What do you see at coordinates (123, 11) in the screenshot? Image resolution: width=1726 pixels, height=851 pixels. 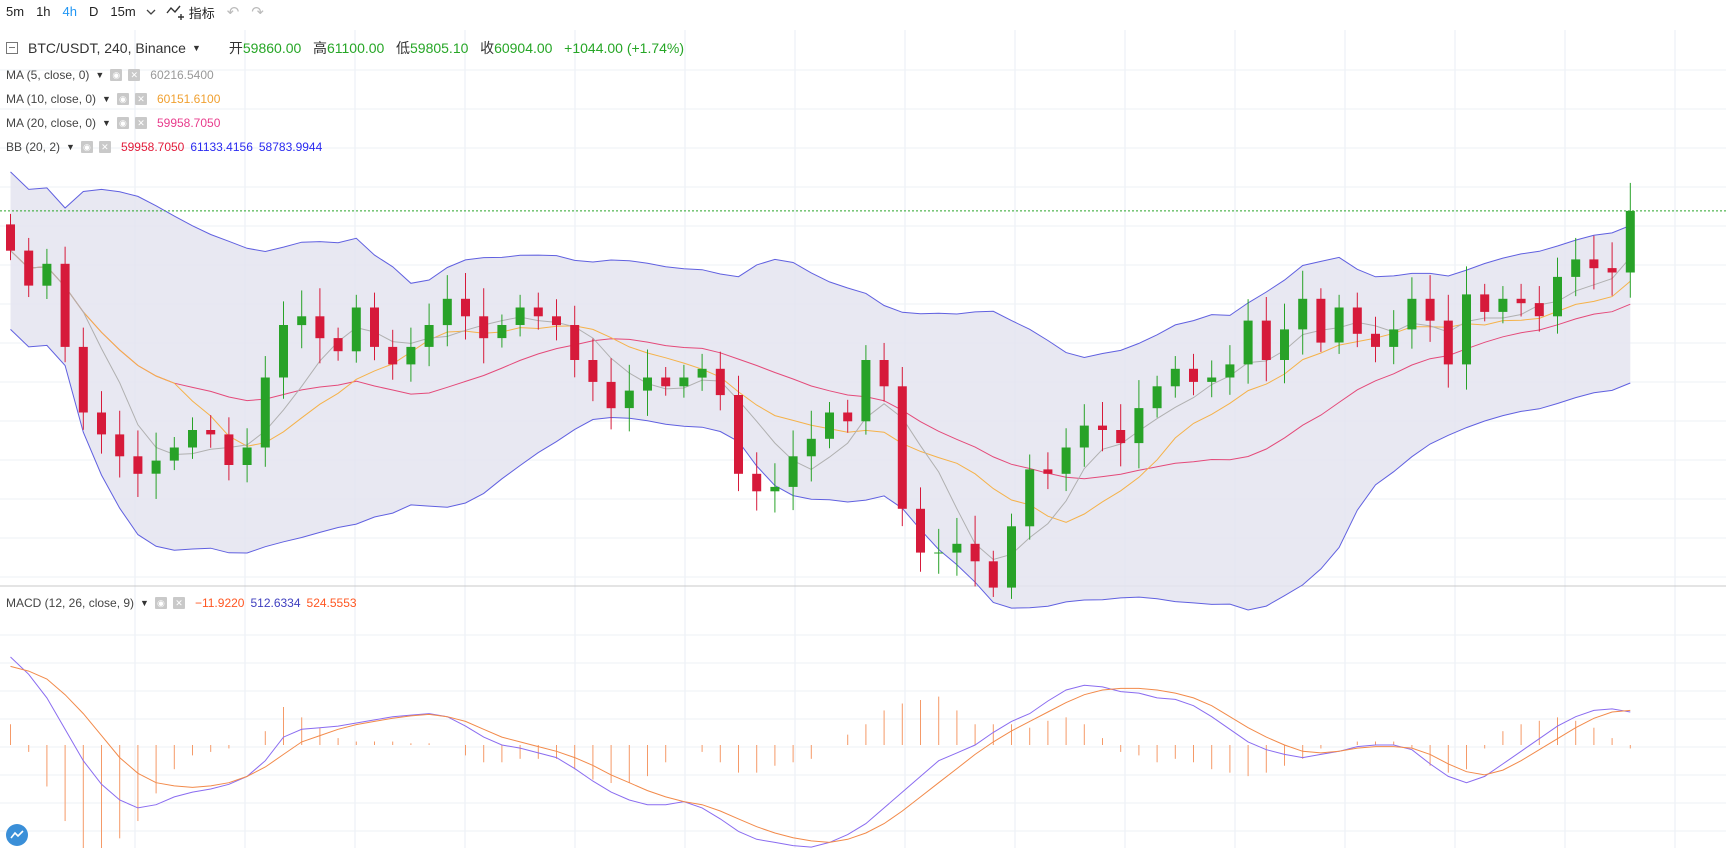 I see `timeframe-15m: 15m` at bounding box center [123, 11].